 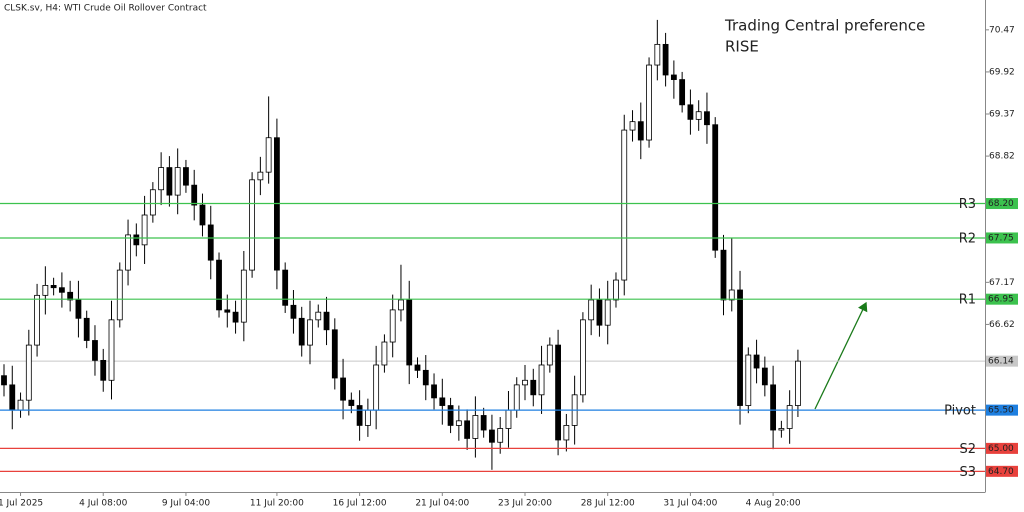 I want to click on level-value-label: 68.20, so click(x=1001, y=204).